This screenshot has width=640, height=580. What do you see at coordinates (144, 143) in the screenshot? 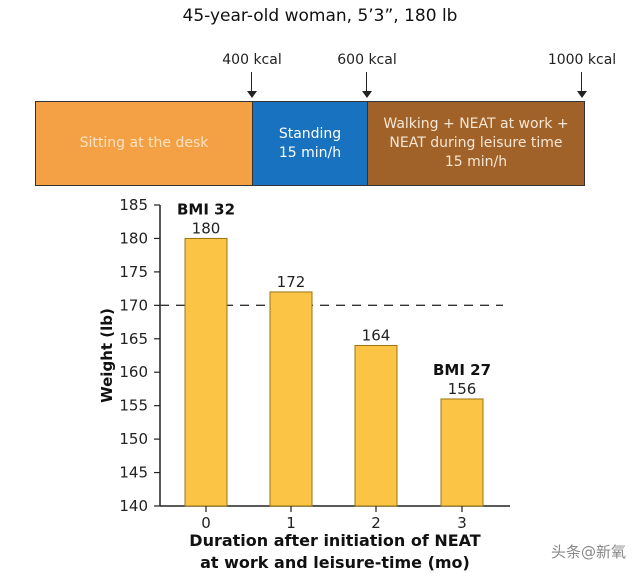
I see `segment-sitting: Sitting at the desk` at bounding box center [144, 143].